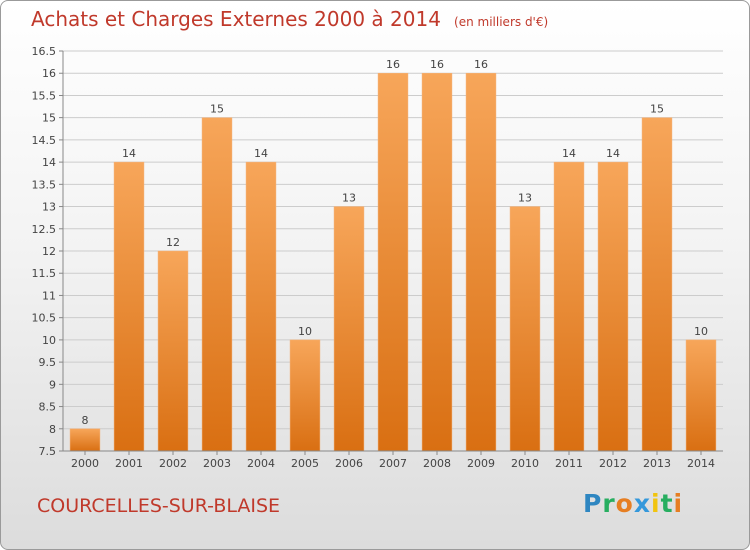 The image size is (750, 550). What do you see at coordinates (633, 503) in the screenshot?
I see `proxiti-logo: Proxiti` at bounding box center [633, 503].